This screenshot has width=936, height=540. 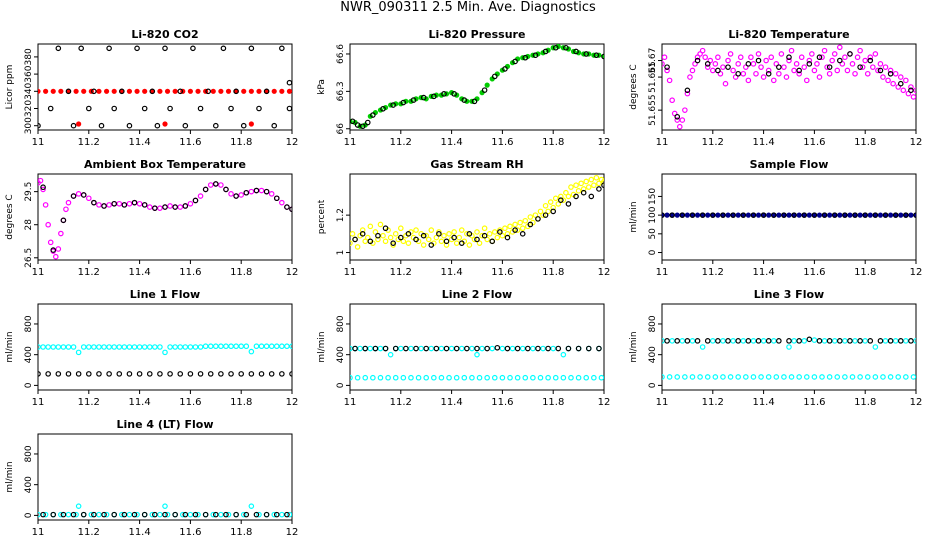 I want to click on line-2-flow-ytick-label: 800, so click(x=341, y=323).